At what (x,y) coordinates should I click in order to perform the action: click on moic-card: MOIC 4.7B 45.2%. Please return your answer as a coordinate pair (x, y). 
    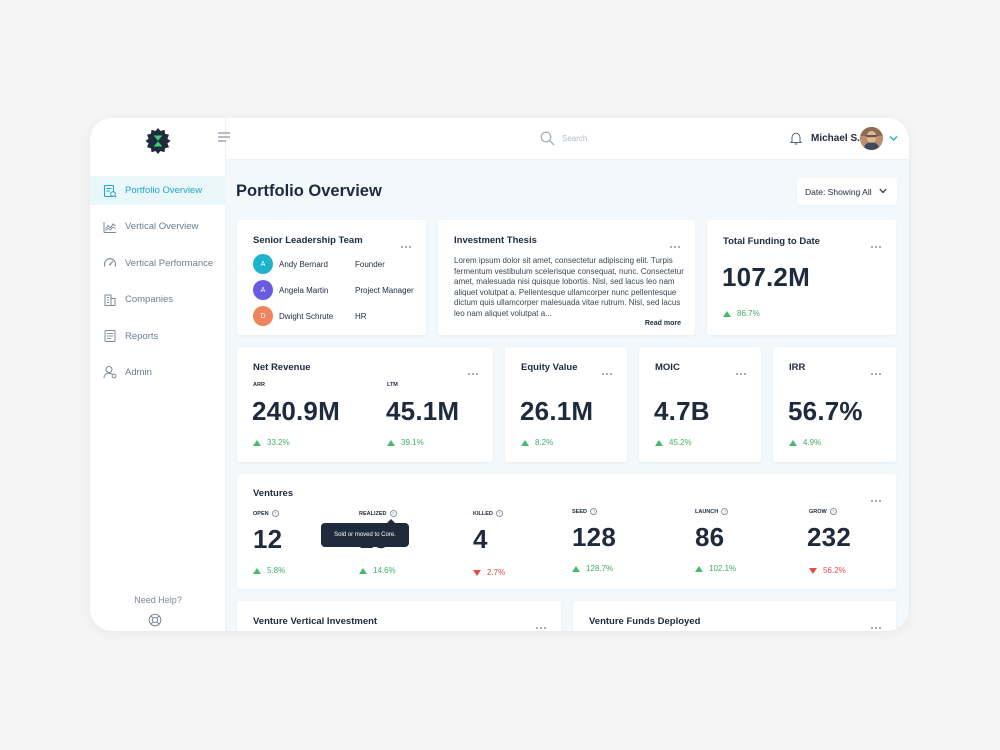
    Looking at the image, I should click on (700, 404).